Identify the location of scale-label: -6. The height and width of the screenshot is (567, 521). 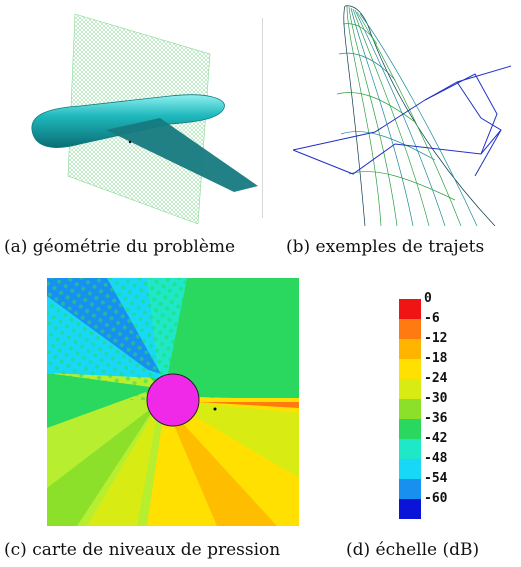
(432, 318).